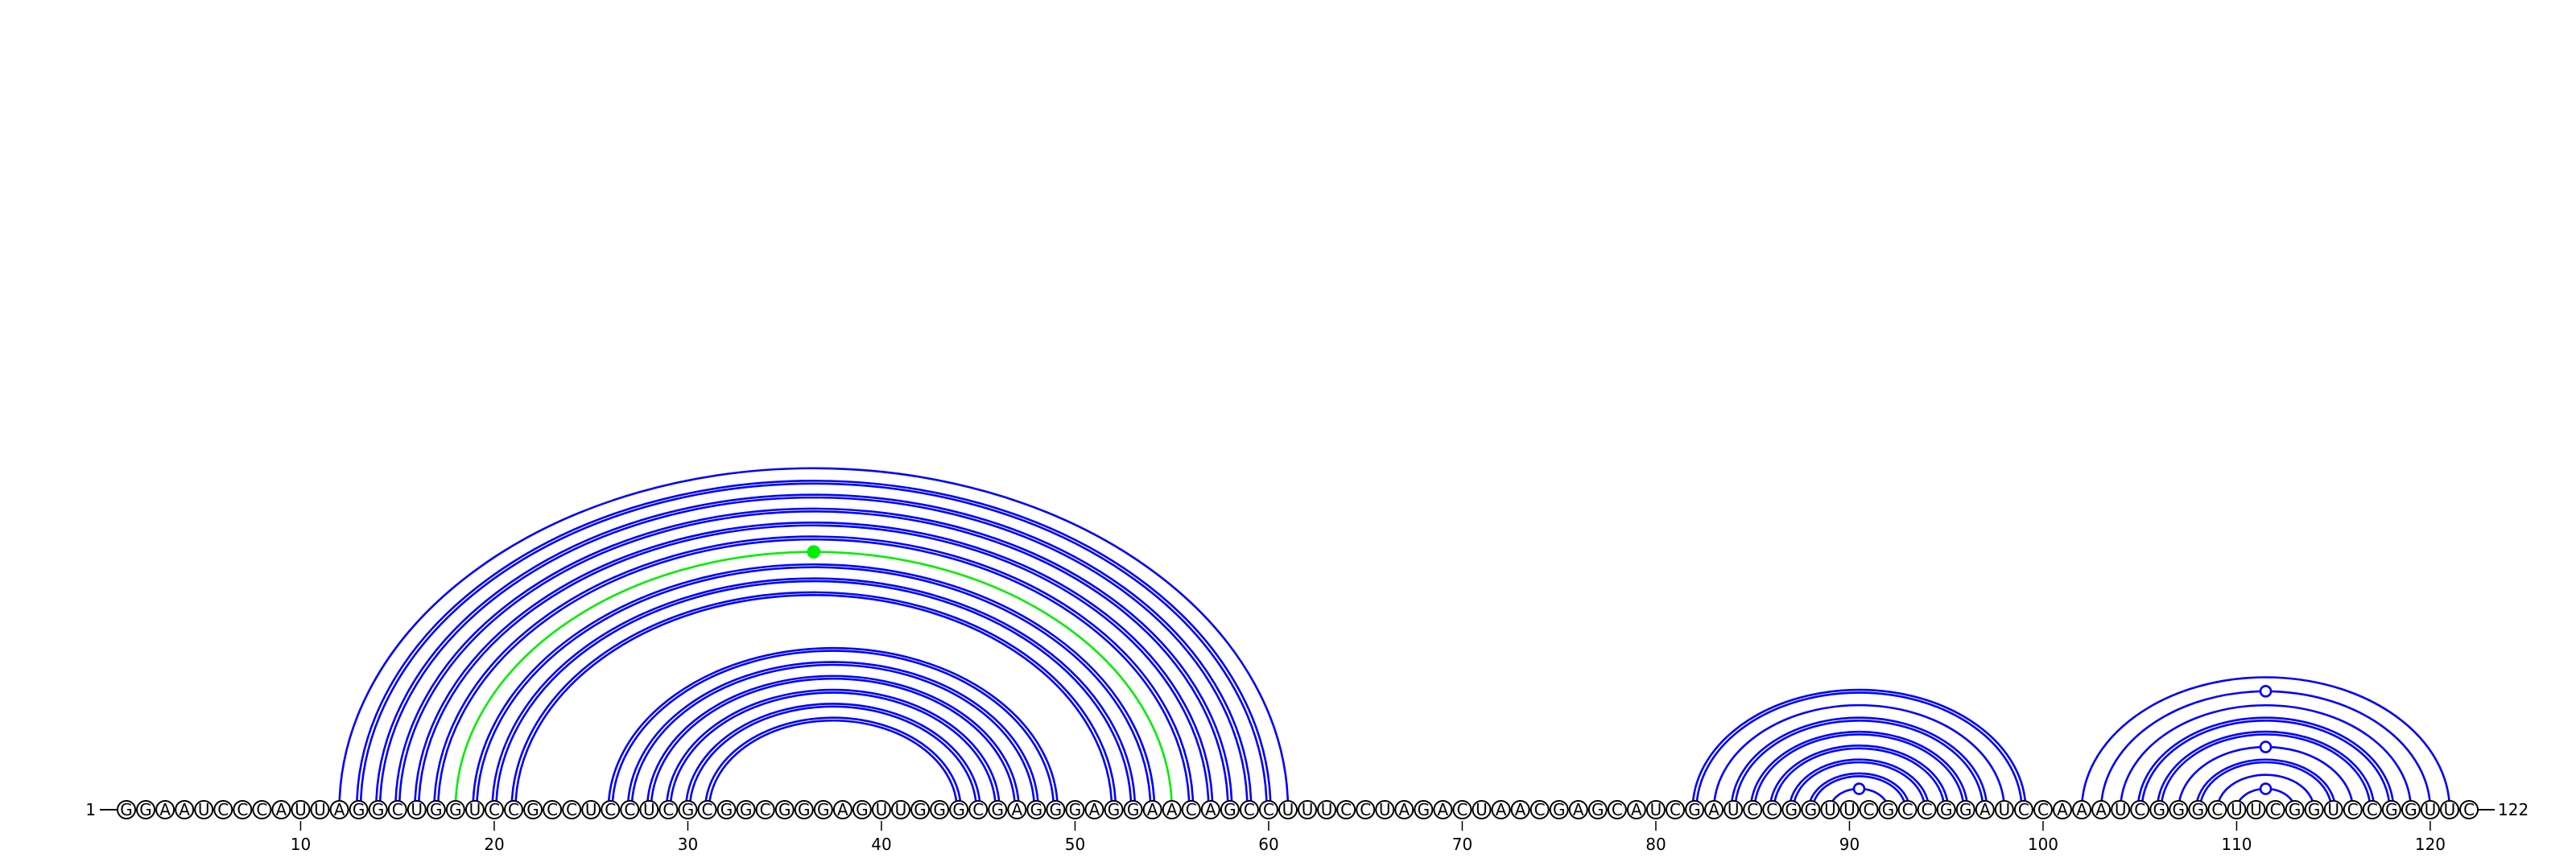 The height and width of the screenshot is (858, 2576). What do you see at coordinates (2043, 845) in the screenshot?
I see `tick-label: 100` at bounding box center [2043, 845].